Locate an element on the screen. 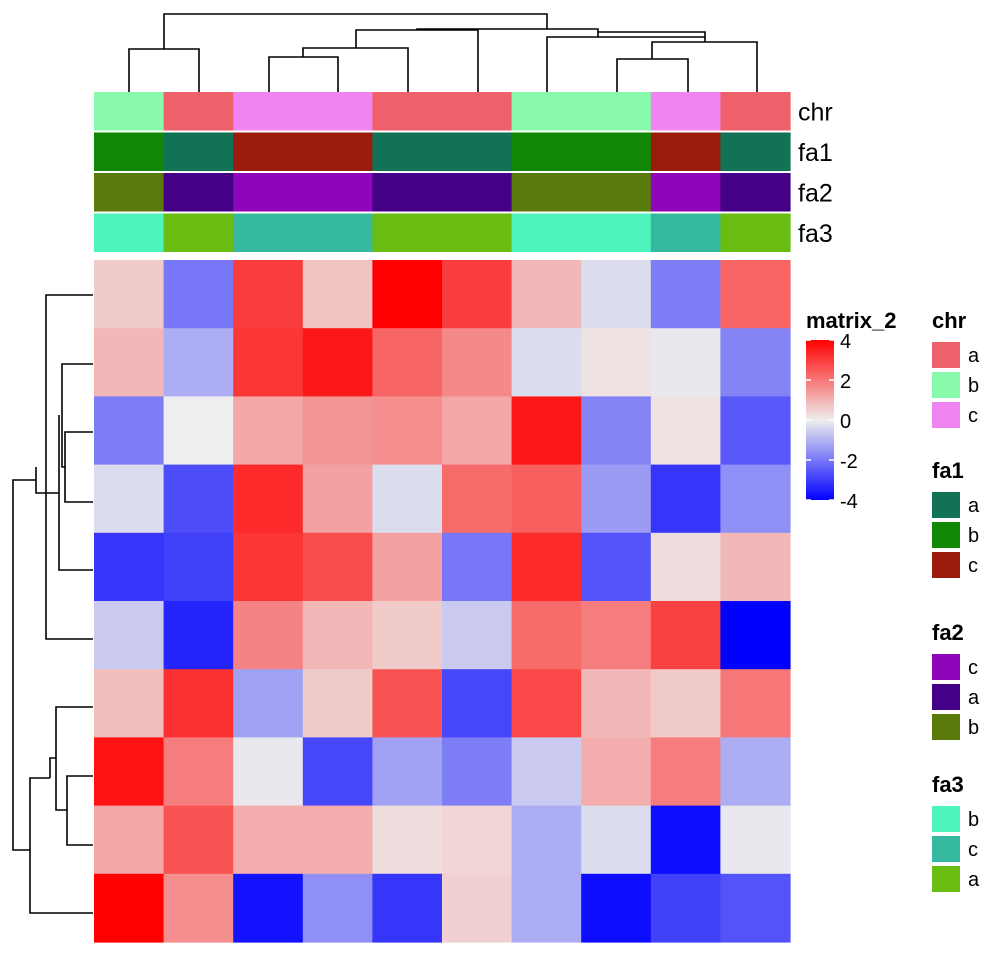 This screenshot has width=998, height=965. fa2-legend-label: b is located at coordinates (973, 728).